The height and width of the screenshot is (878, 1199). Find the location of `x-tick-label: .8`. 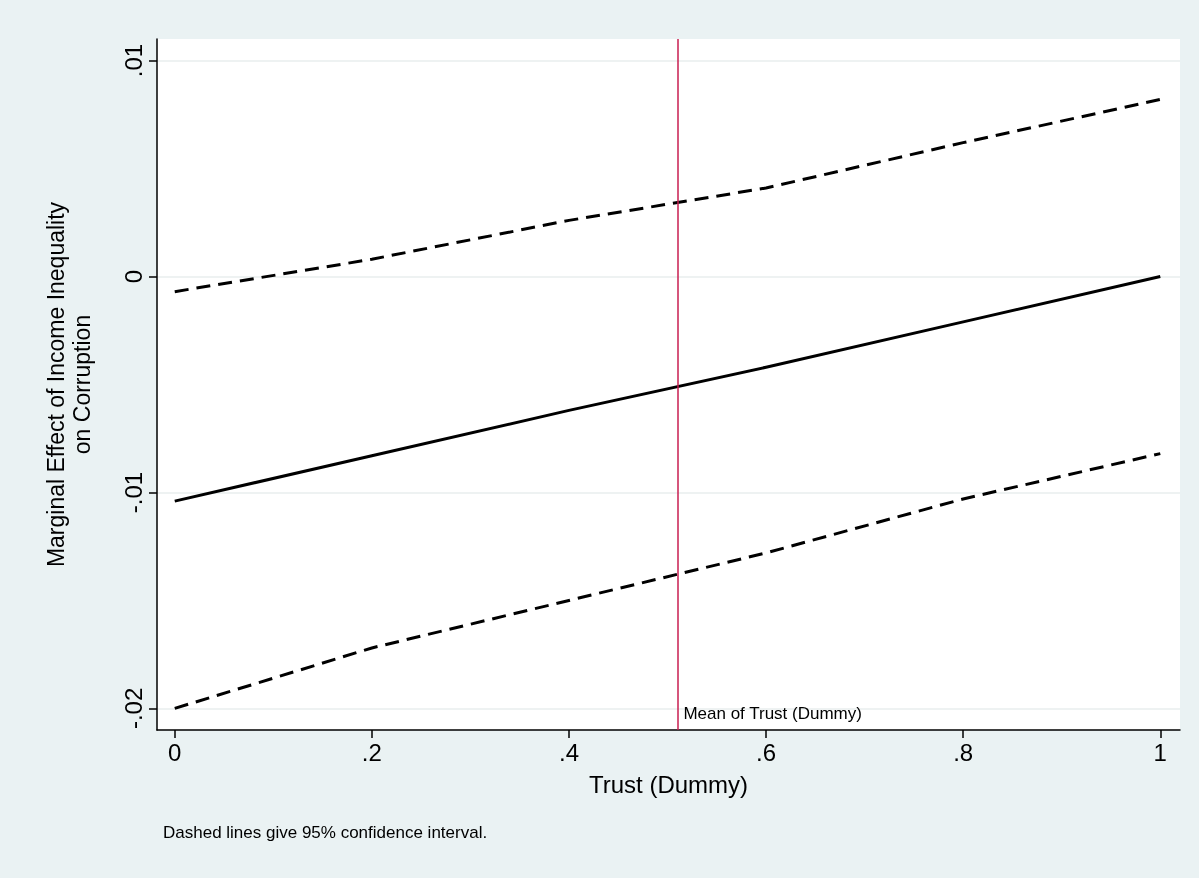

x-tick-label: .8 is located at coordinates (963, 752).